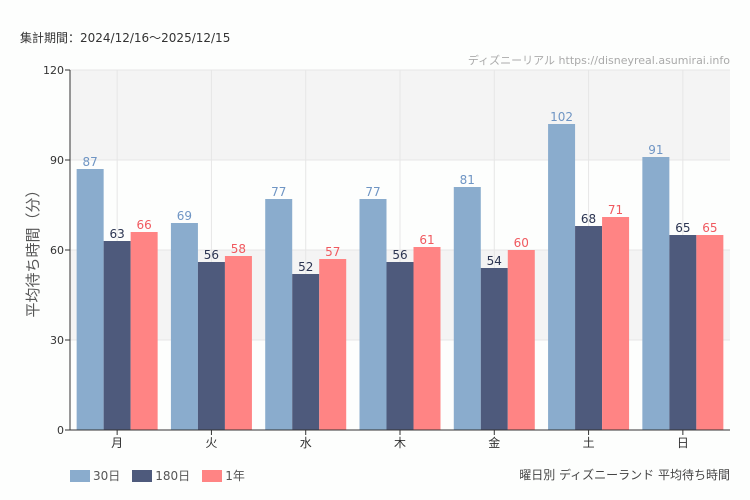  I want to click on legend-label: 180日, so click(173, 476).